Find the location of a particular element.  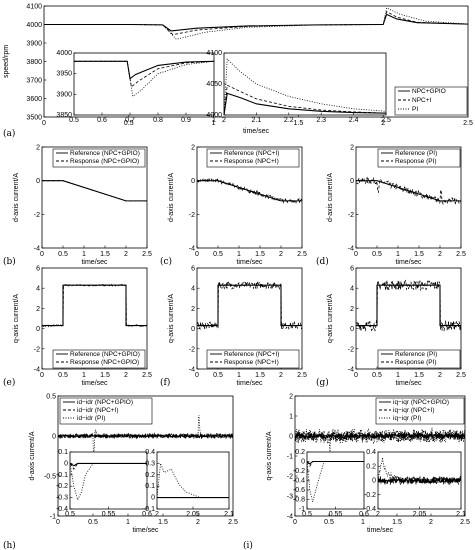

y-tick-label: -3 is located at coordinates (290, 497).